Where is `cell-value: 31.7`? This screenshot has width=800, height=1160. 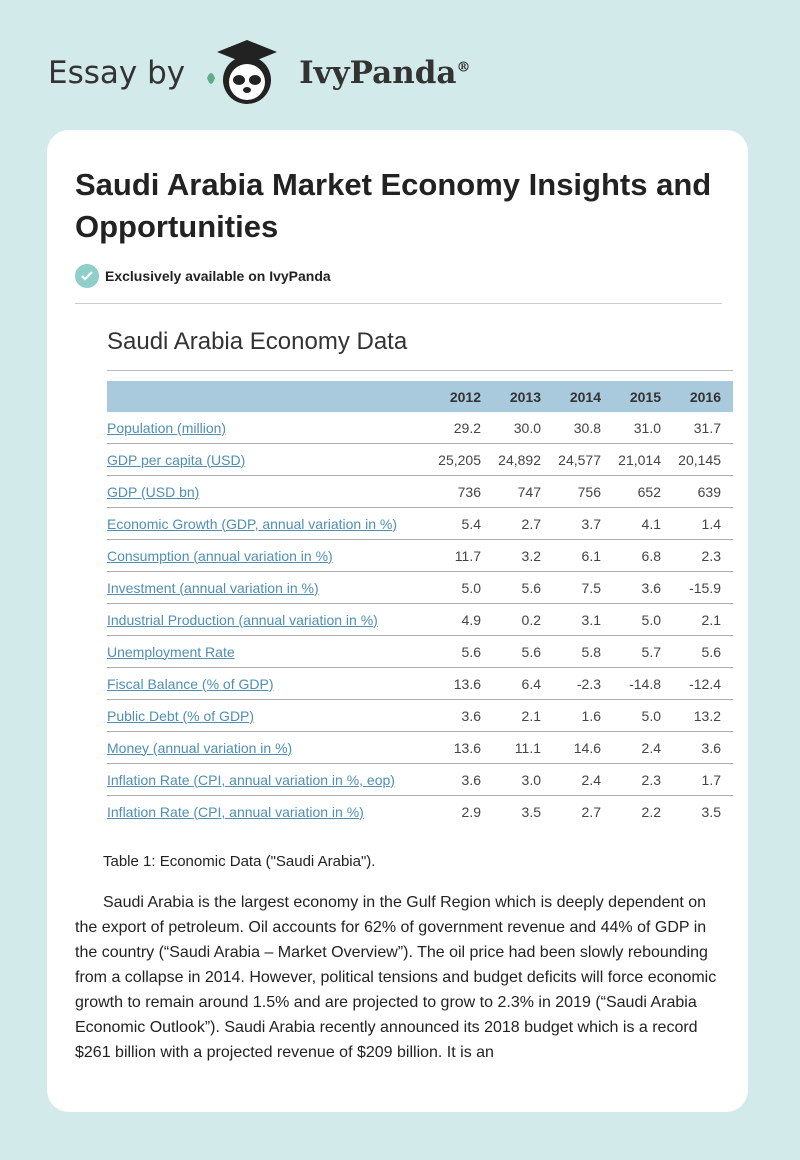 cell-value: 31.7 is located at coordinates (703, 428).